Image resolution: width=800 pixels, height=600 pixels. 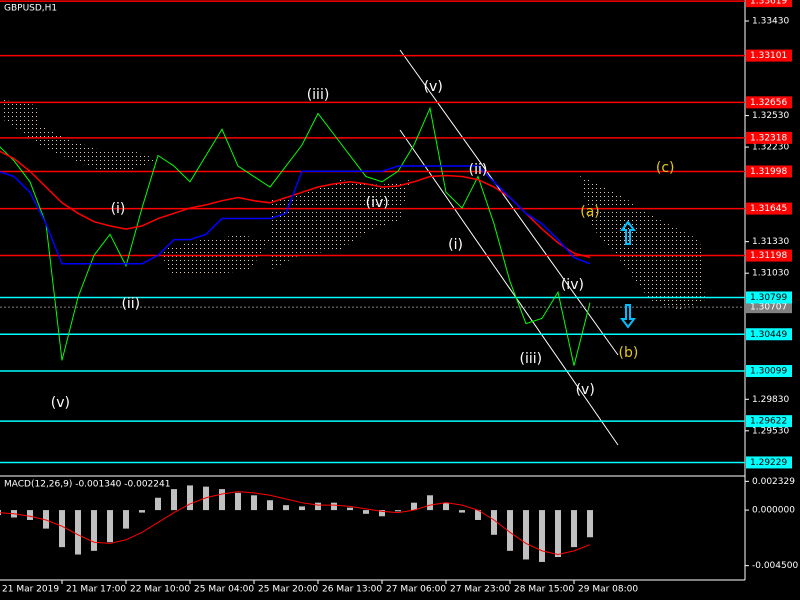 What do you see at coordinates (224, 590) in the screenshot?
I see `x-tick-label: 25 Mar 04:00` at bounding box center [224, 590].